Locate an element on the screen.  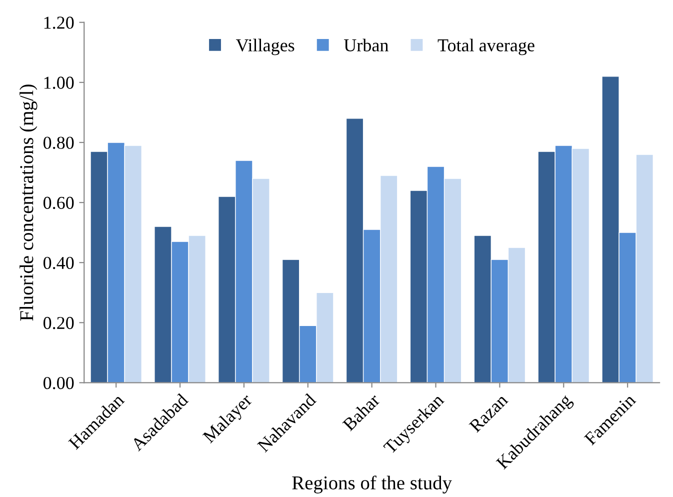
y-tick-label: 1.20 is located at coordinates (59, 22).